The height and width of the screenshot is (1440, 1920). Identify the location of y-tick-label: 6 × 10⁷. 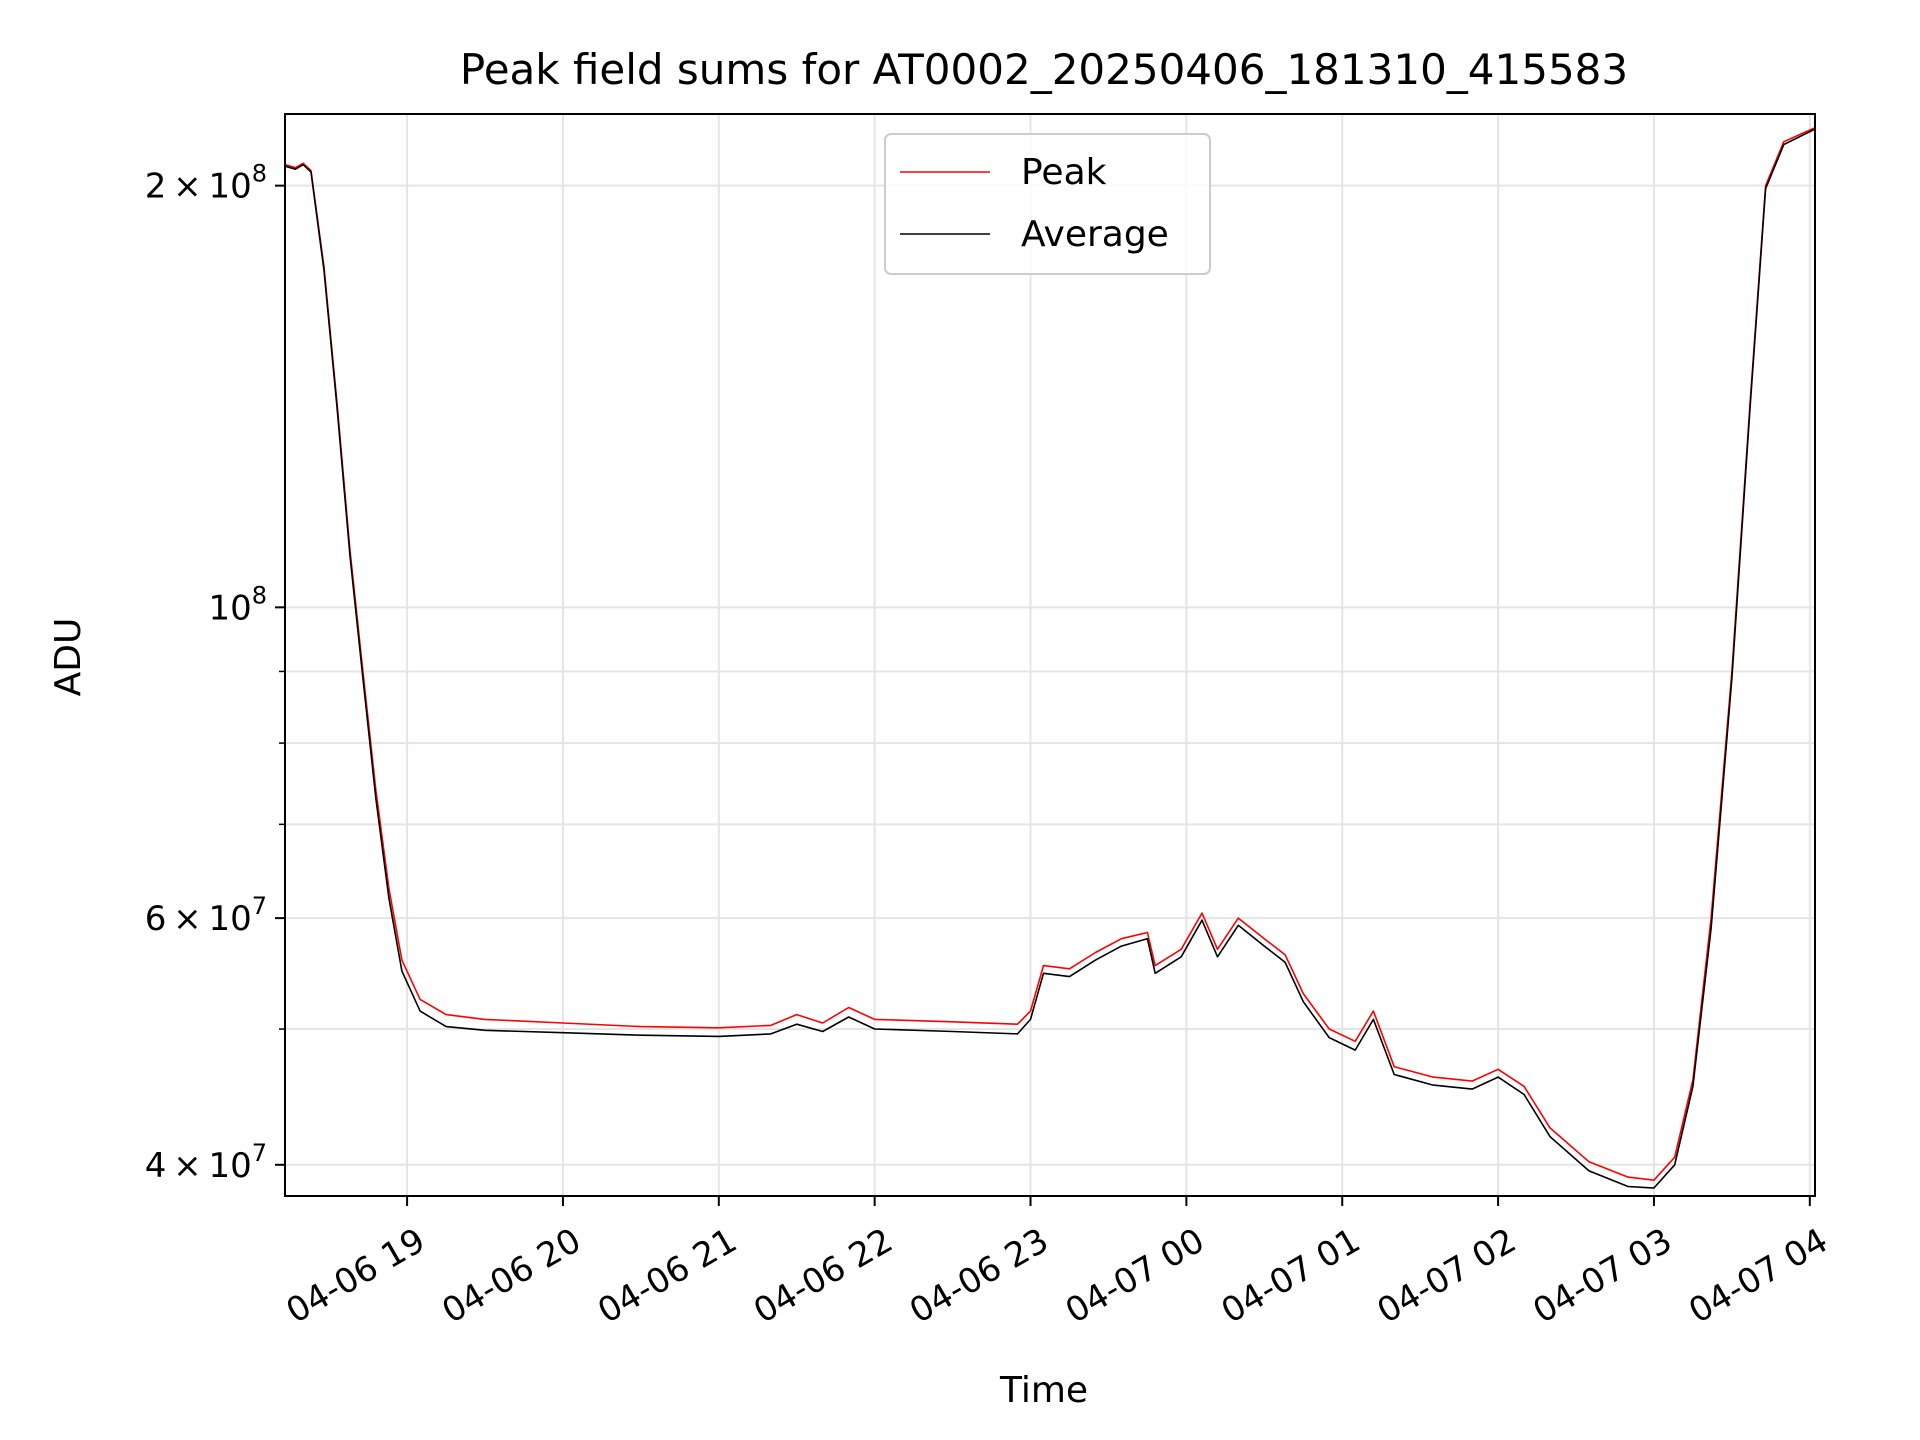
(206, 915).